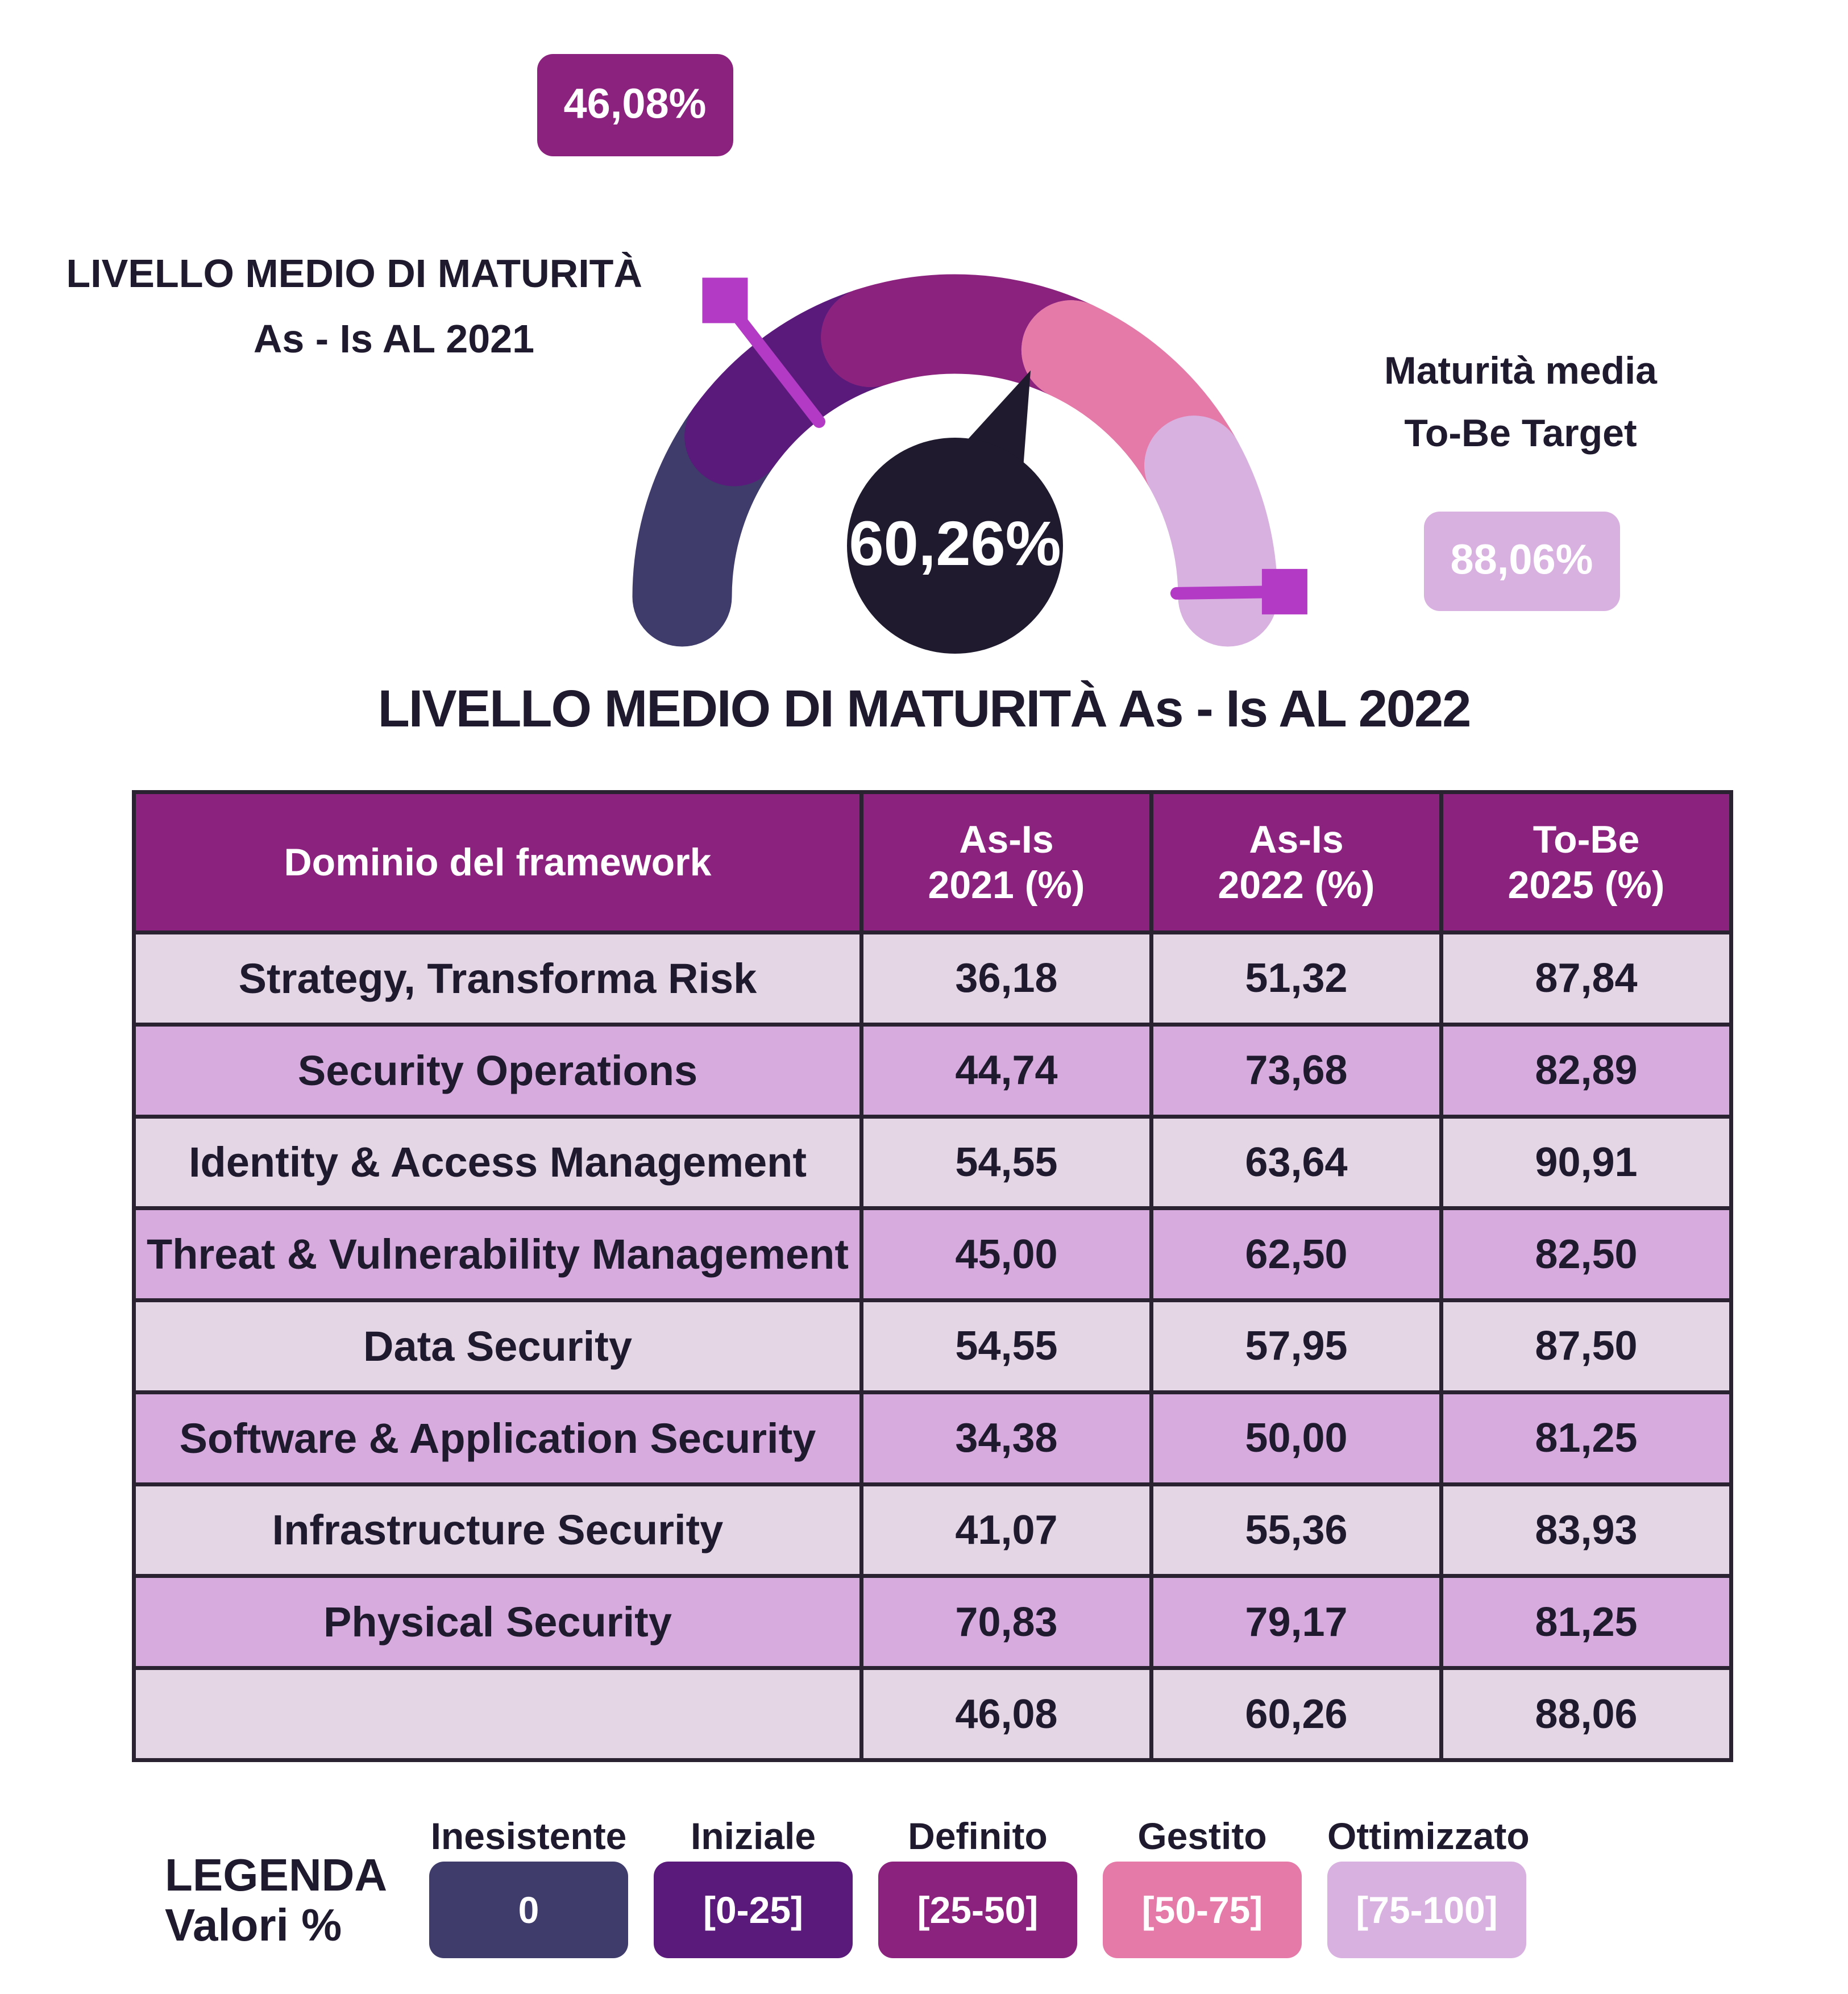 Image resolution: width=1848 pixels, height=1994 pixels. Describe the element at coordinates (394, 339) in the screenshot. I see `as-is-2021-caption-line2: As - Is AL 2021` at that location.